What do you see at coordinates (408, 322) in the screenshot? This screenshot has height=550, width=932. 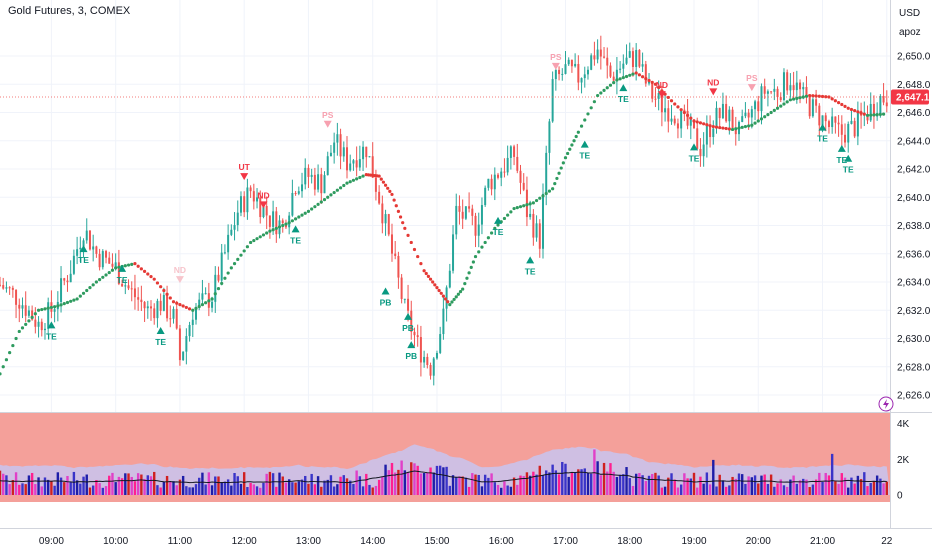 I see `signal-pb-10: PB` at bounding box center [408, 322].